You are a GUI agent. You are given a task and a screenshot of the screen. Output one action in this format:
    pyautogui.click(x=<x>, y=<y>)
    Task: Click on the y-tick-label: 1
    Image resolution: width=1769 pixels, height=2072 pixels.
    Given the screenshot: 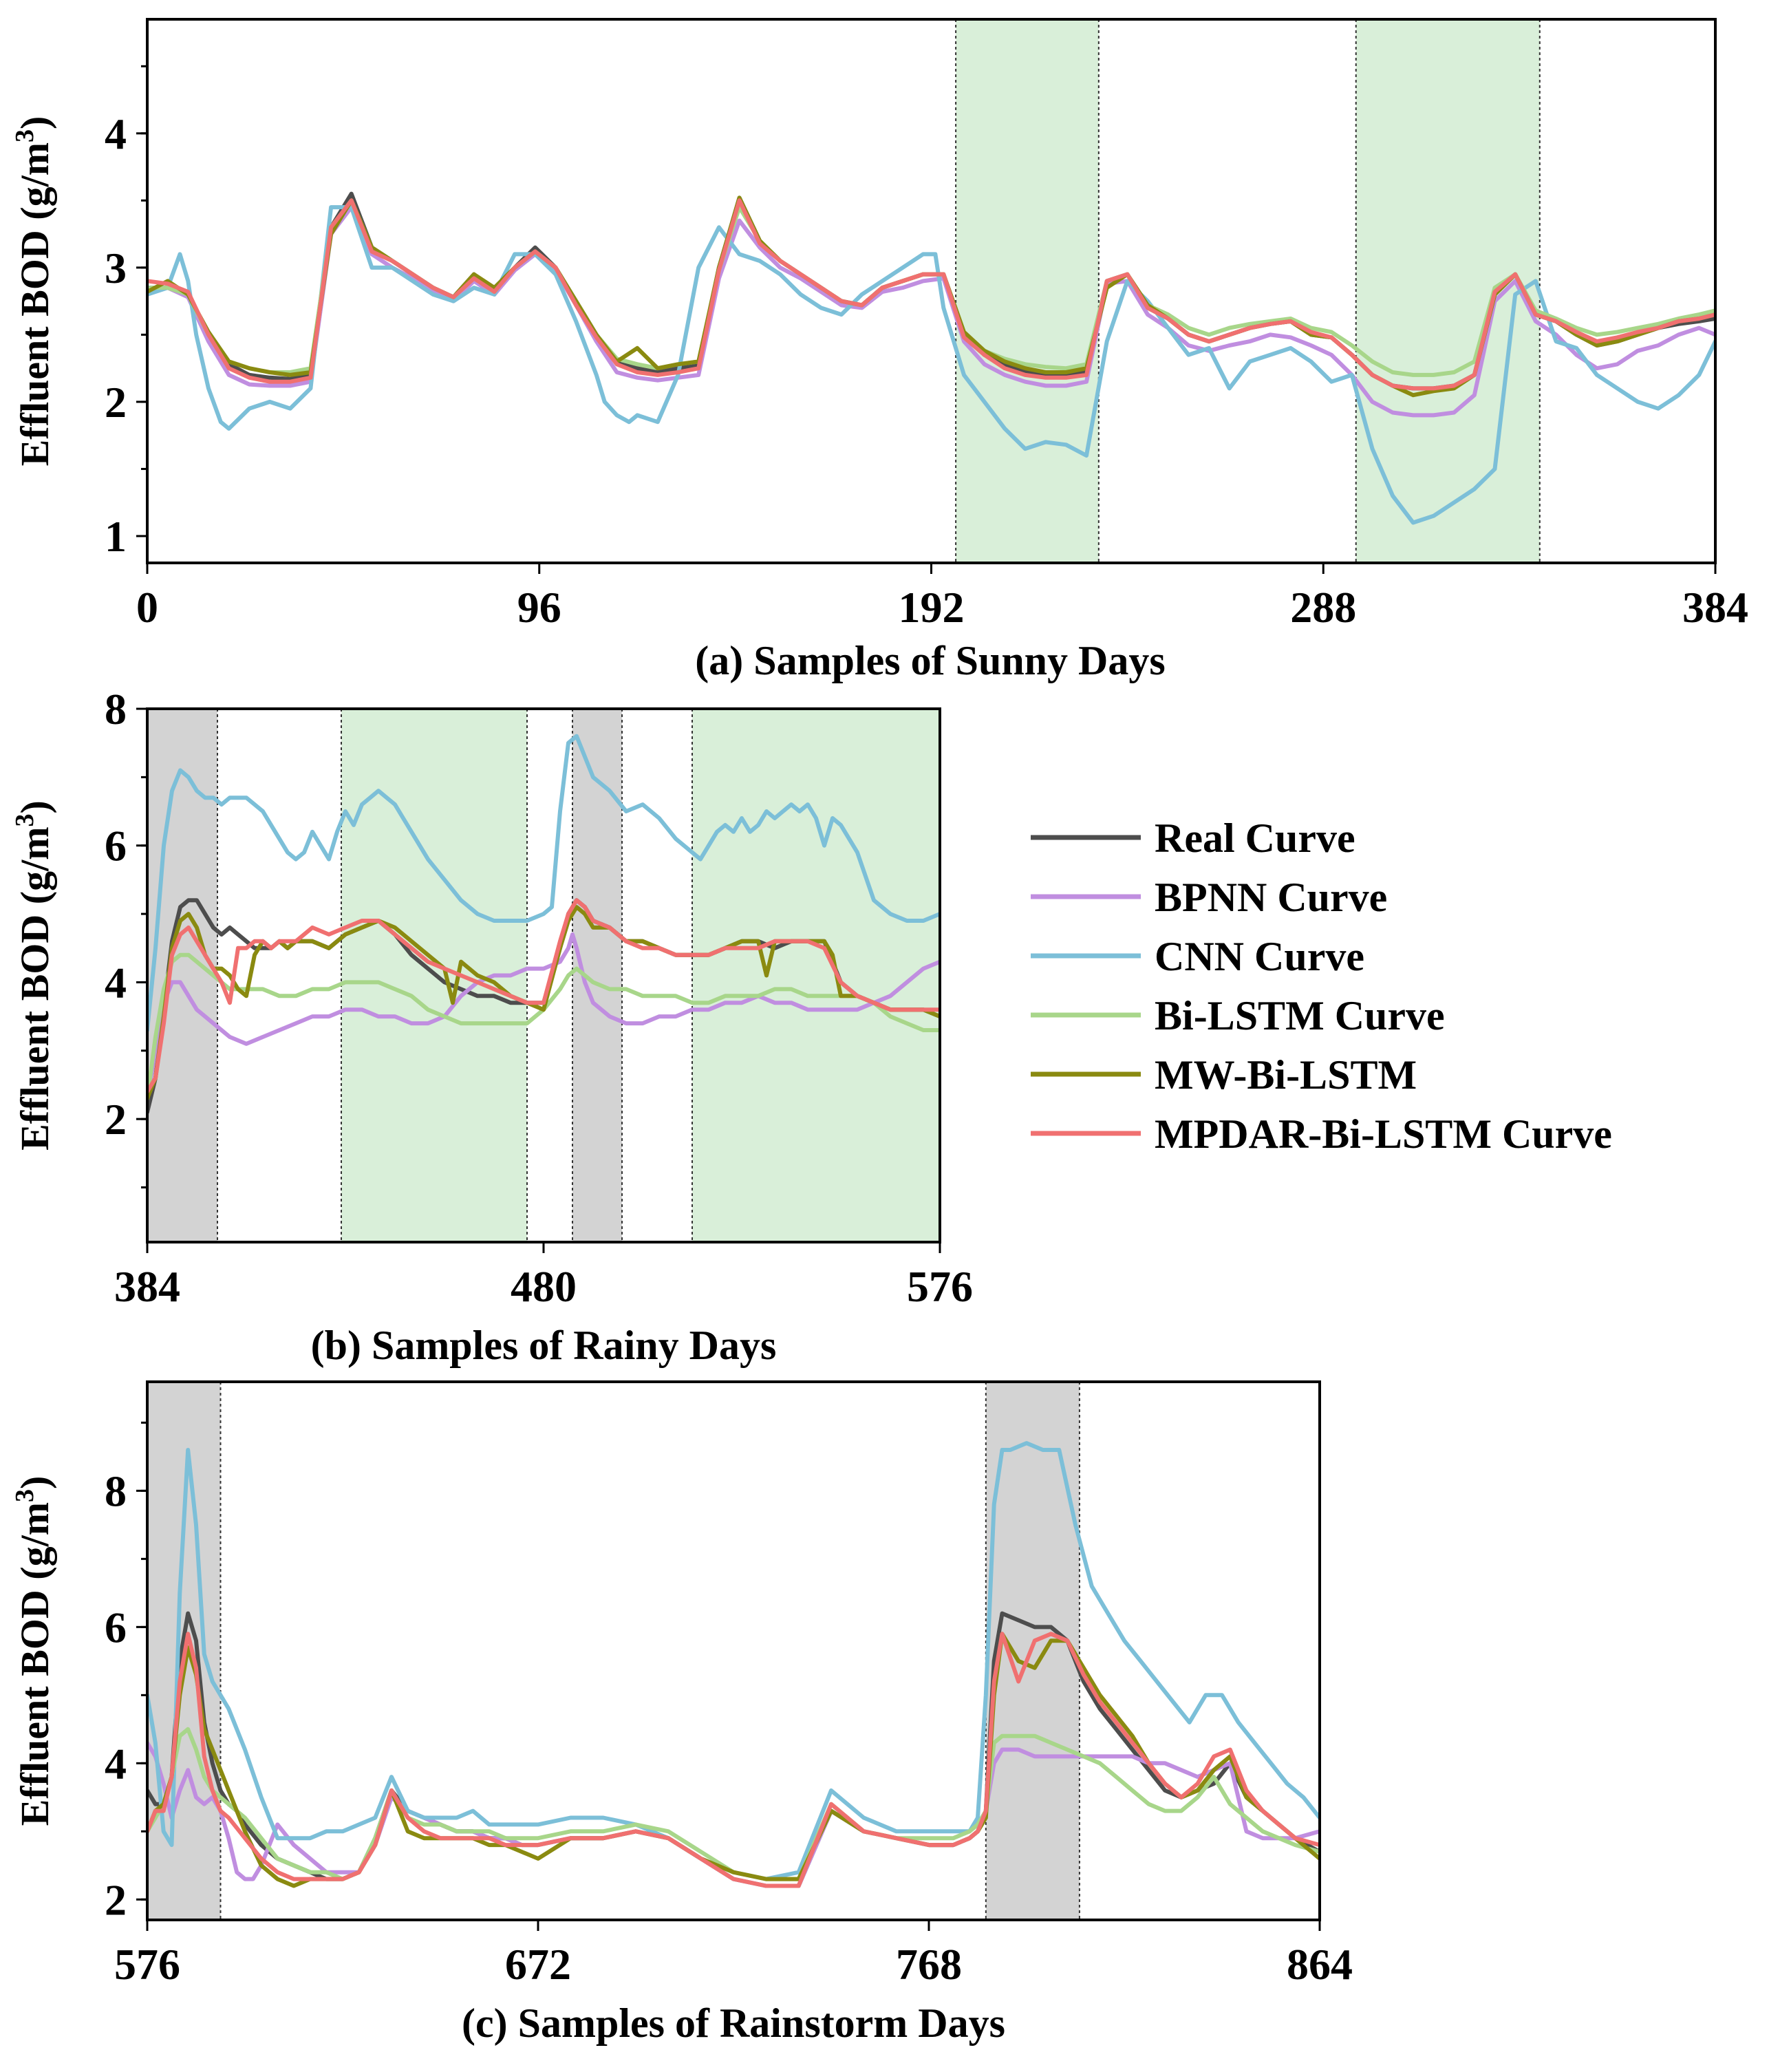 What is the action you would take?
    pyautogui.click(x=116, y=536)
    